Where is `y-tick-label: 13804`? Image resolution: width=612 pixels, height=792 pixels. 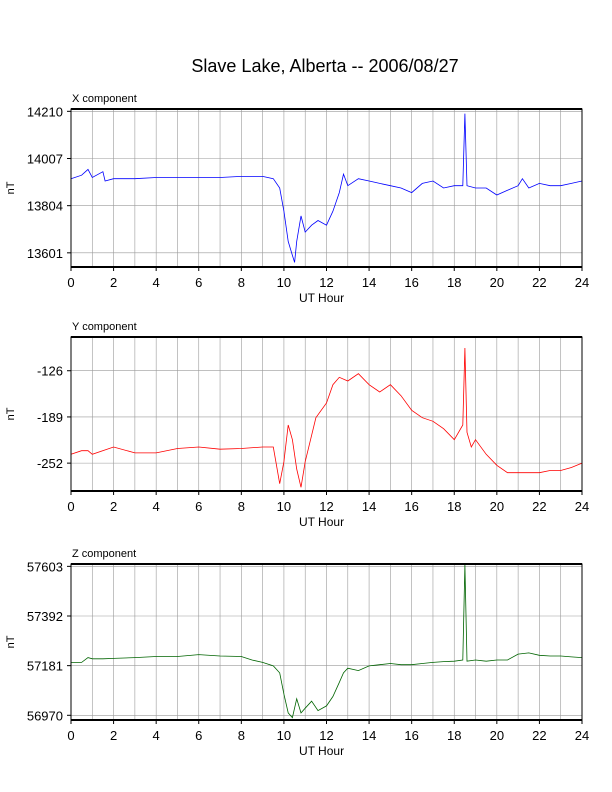 y-tick-label: 13804 is located at coordinates (45, 206).